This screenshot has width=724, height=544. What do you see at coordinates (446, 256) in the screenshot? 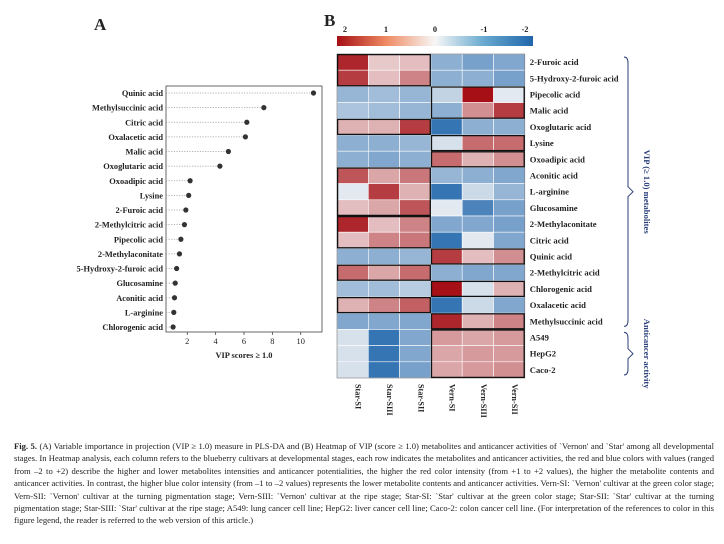
I see `cell-quinic-acid-vern-si` at bounding box center [446, 256].